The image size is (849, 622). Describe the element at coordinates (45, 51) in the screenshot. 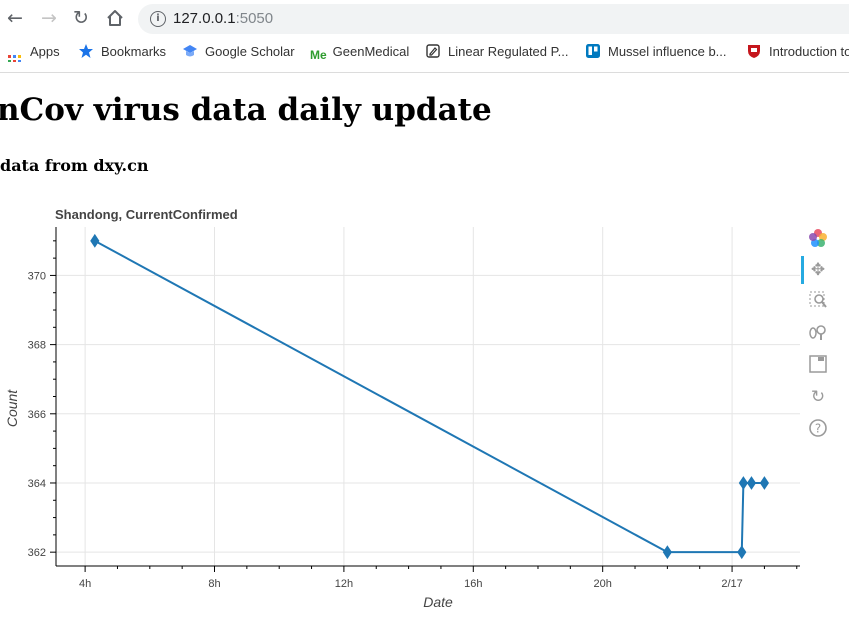

I see `bookmark-label: Apps` at that location.